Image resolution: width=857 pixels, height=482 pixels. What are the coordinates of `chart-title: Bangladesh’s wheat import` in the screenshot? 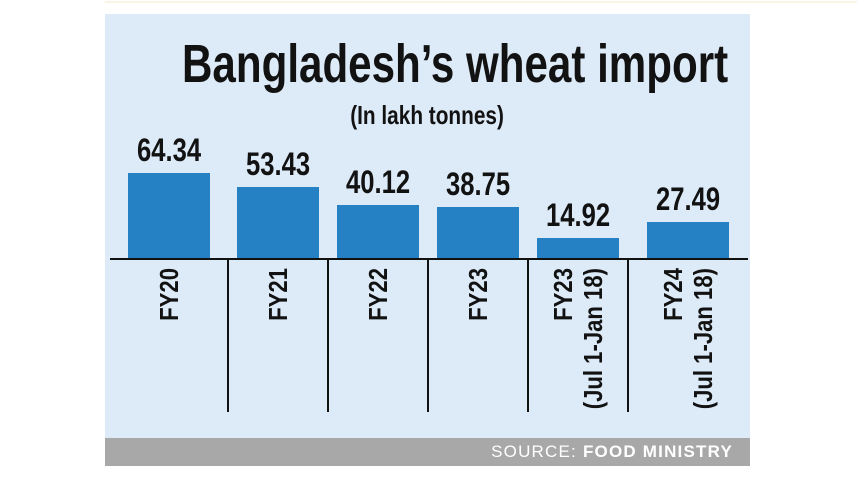 It's located at (455, 64).